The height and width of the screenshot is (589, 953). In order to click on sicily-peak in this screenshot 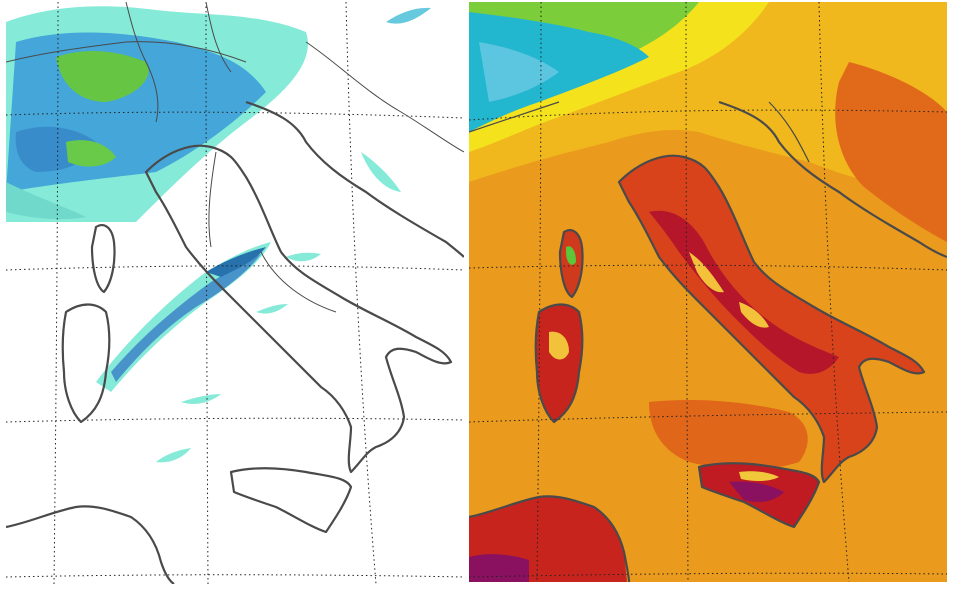, I will do `click(756, 491)`.